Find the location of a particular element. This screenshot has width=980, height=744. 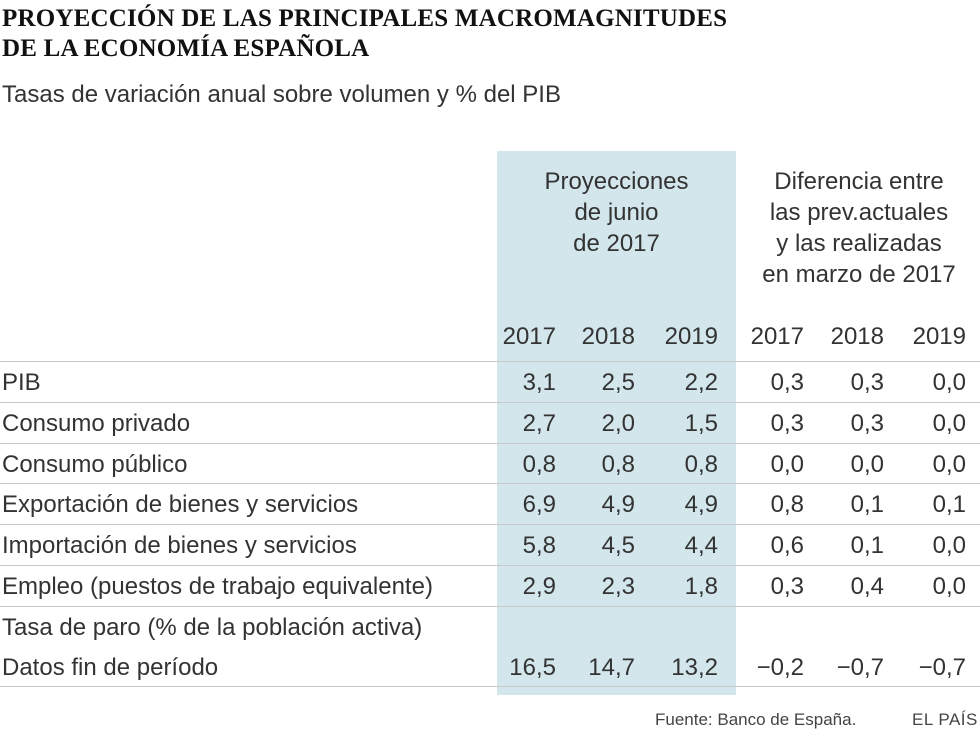

brand-logo-text: EL PAÍS is located at coordinates (945, 719).